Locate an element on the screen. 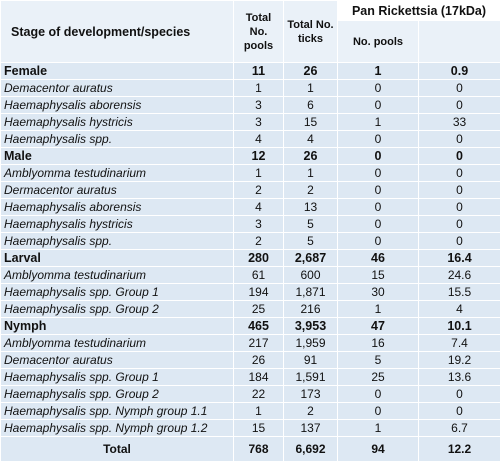 The width and height of the screenshot is (500, 462). cell: 16.4 is located at coordinates (459, 258).